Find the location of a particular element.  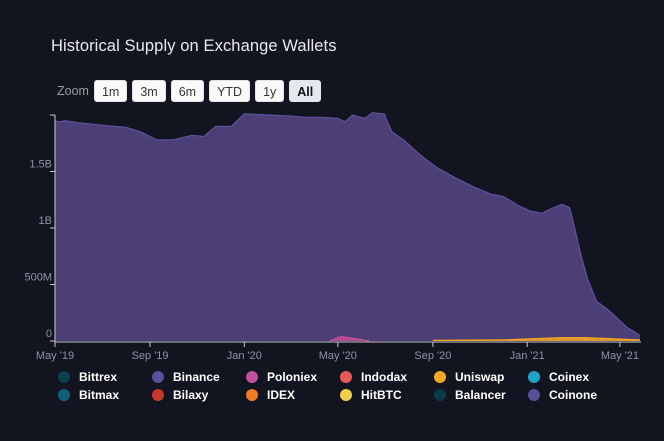

y-tick-label: 1.5B is located at coordinates (40, 165).